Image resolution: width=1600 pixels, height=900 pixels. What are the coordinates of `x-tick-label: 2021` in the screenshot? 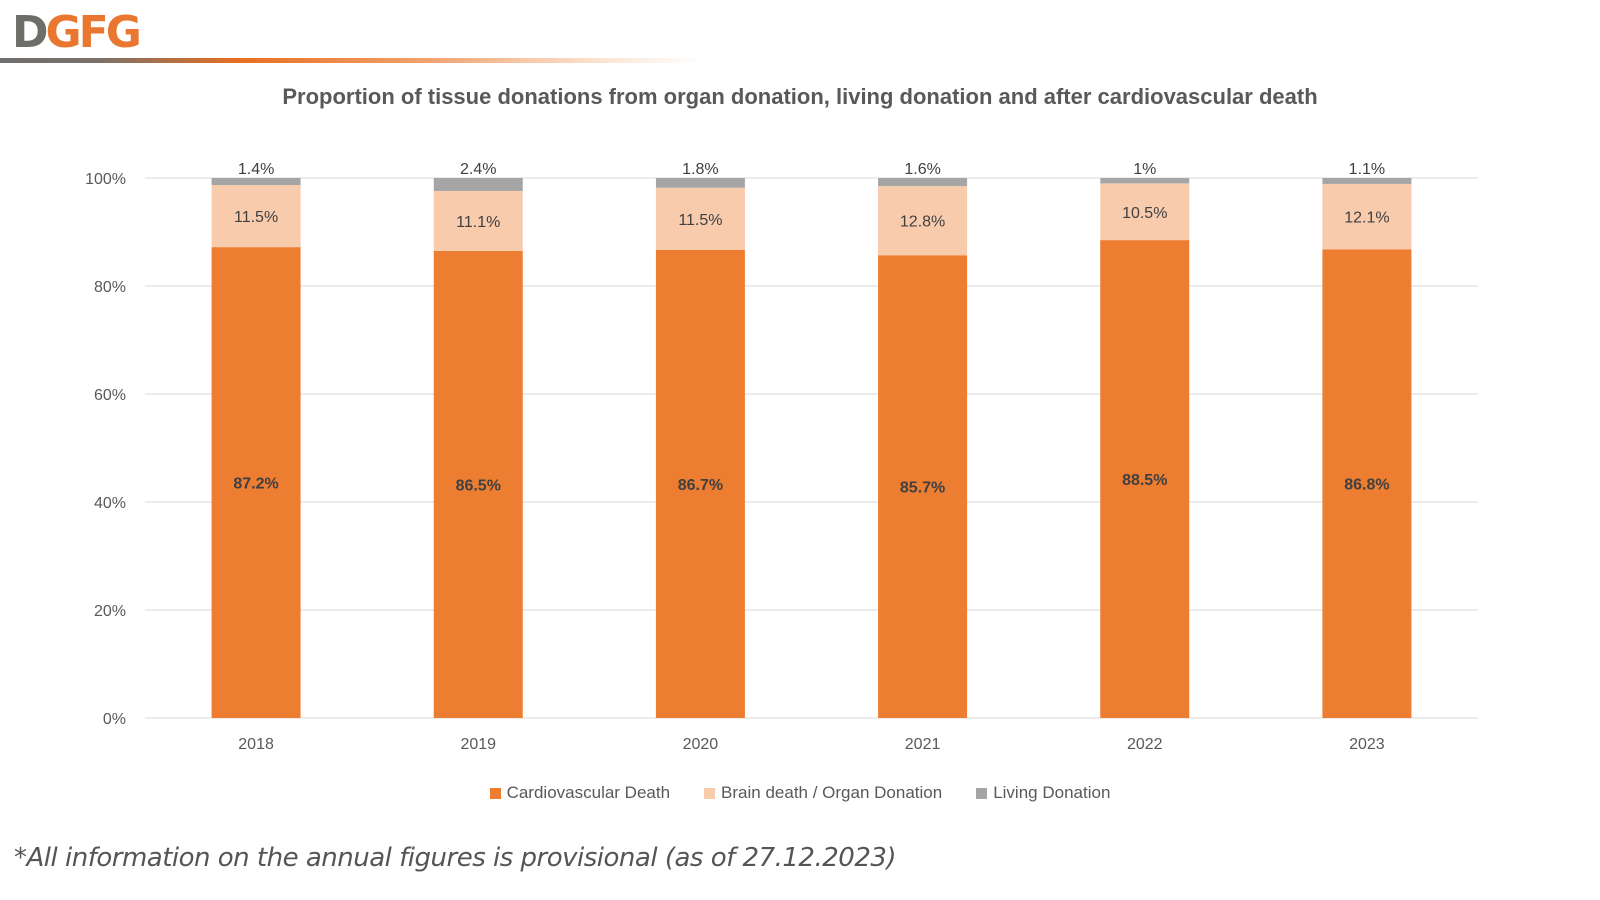 It's located at (923, 744).